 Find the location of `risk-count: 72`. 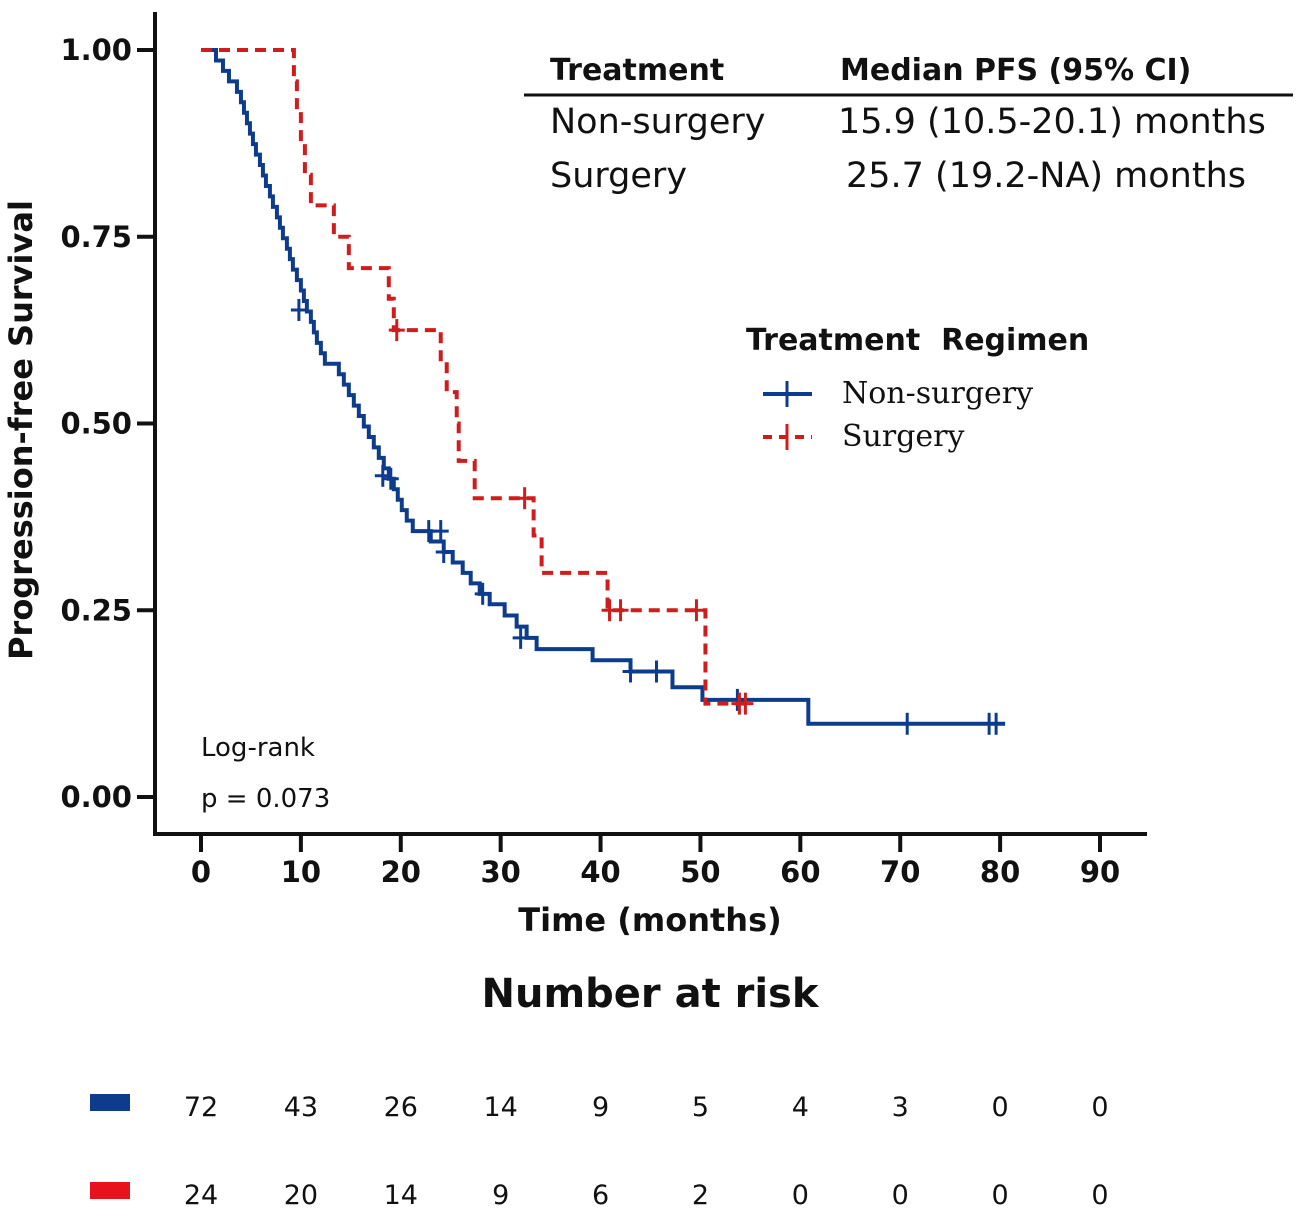

risk-count: 72 is located at coordinates (201, 1107).